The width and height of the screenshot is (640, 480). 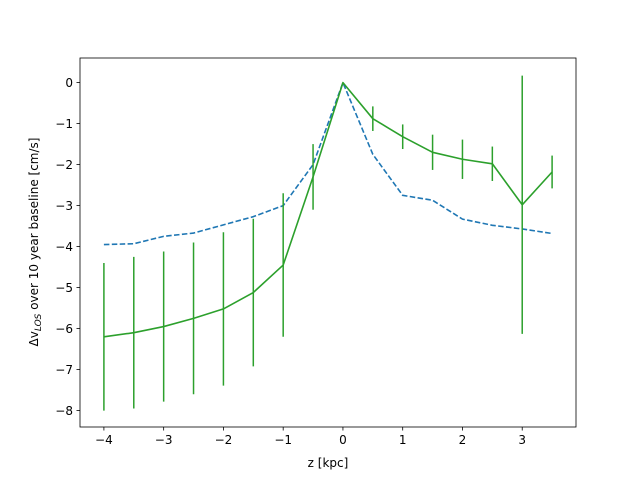 What do you see at coordinates (164, 440) in the screenshot?
I see `x-tick-label: −3` at bounding box center [164, 440].